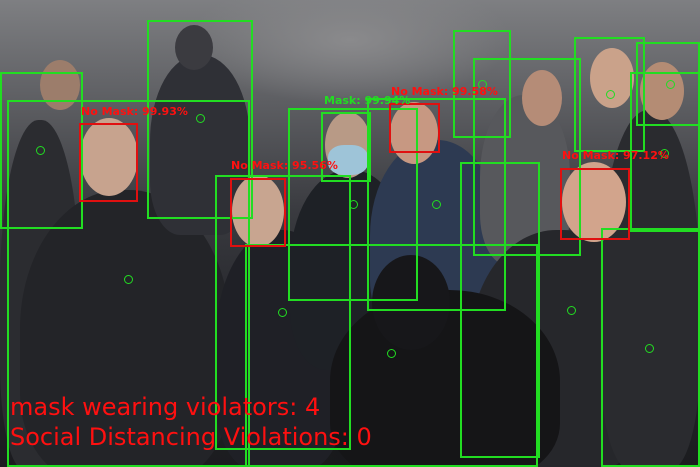  I want to click on mask-violators-count: mask wearing violators: 4, so click(165, 407).